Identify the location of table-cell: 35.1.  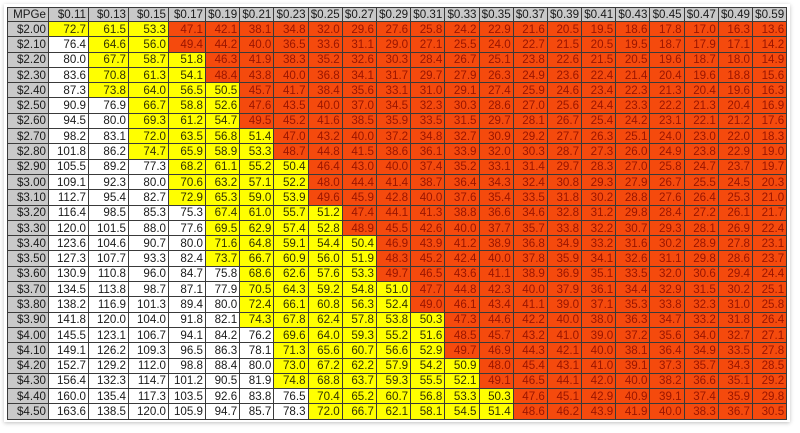
(599, 274).